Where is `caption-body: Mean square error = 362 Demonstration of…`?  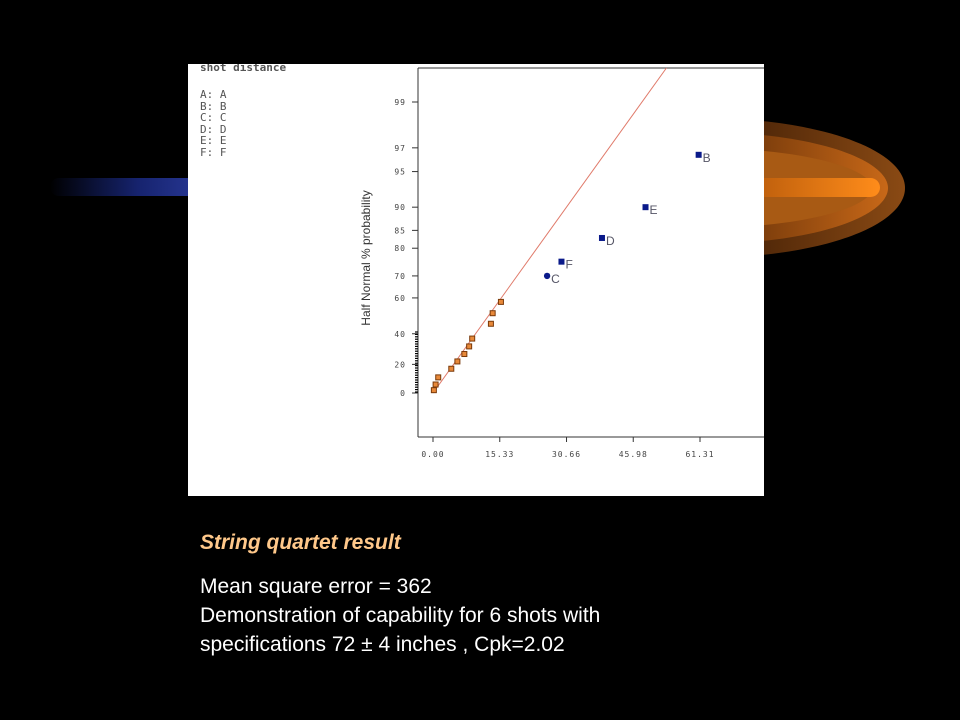
caption-body: Mean square error = 362 Demonstration of… is located at coordinates (400, 615).